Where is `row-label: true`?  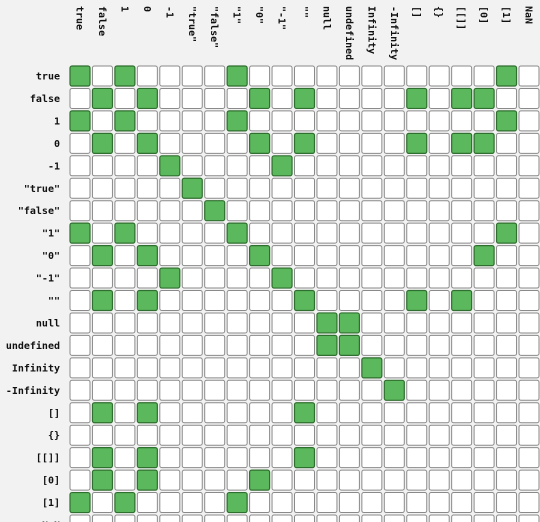
row-label: true is located at coordinates (48, 77).